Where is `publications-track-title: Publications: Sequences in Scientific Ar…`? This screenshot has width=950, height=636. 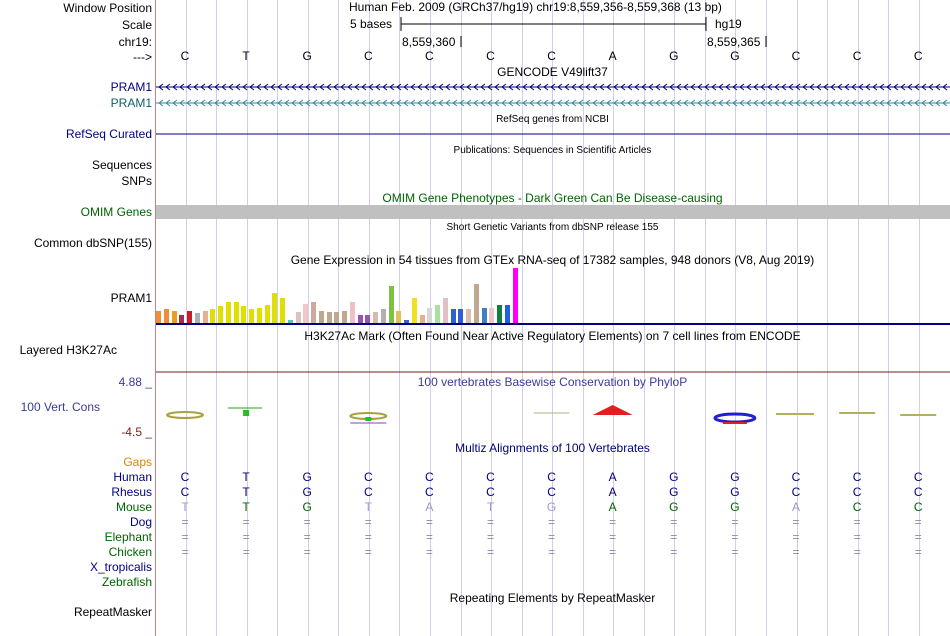
publications-track-title: Publications: Sequences in Scientific Ar… is located at coordinates (552, 150).